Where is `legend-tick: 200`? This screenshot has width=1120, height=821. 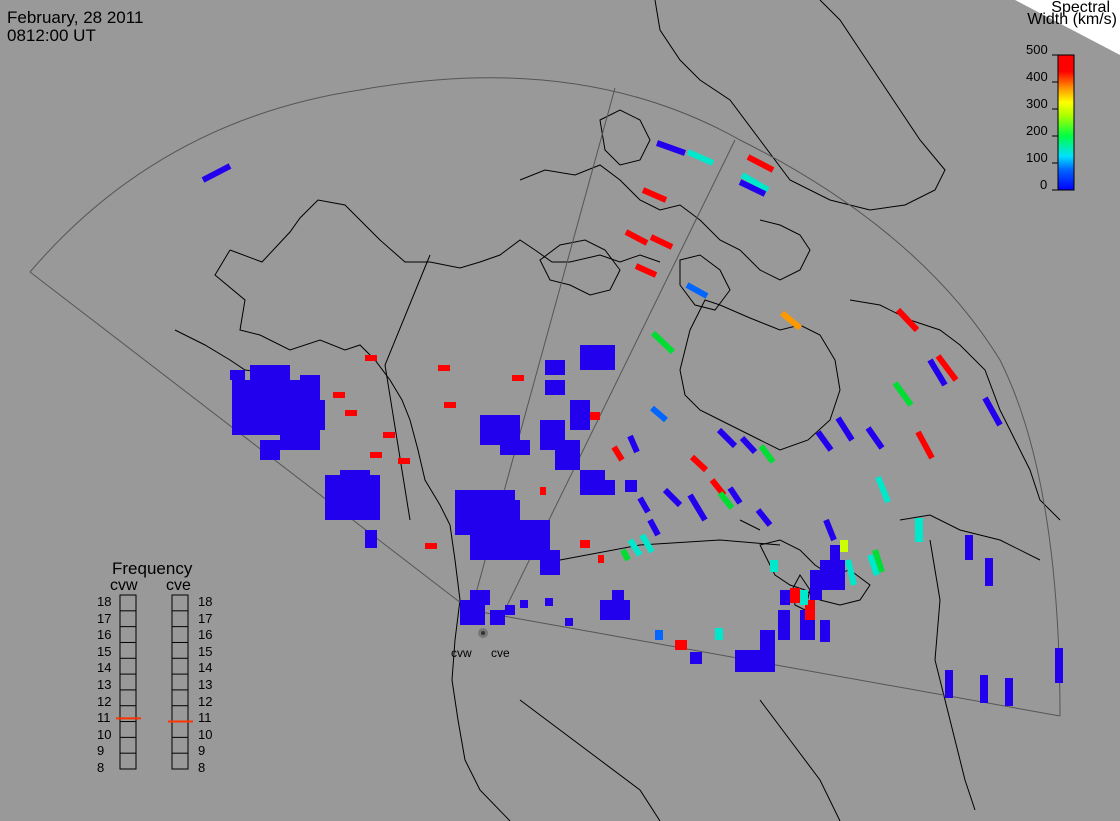
legend-tick: 200 is located at coordinates (1037, 130).